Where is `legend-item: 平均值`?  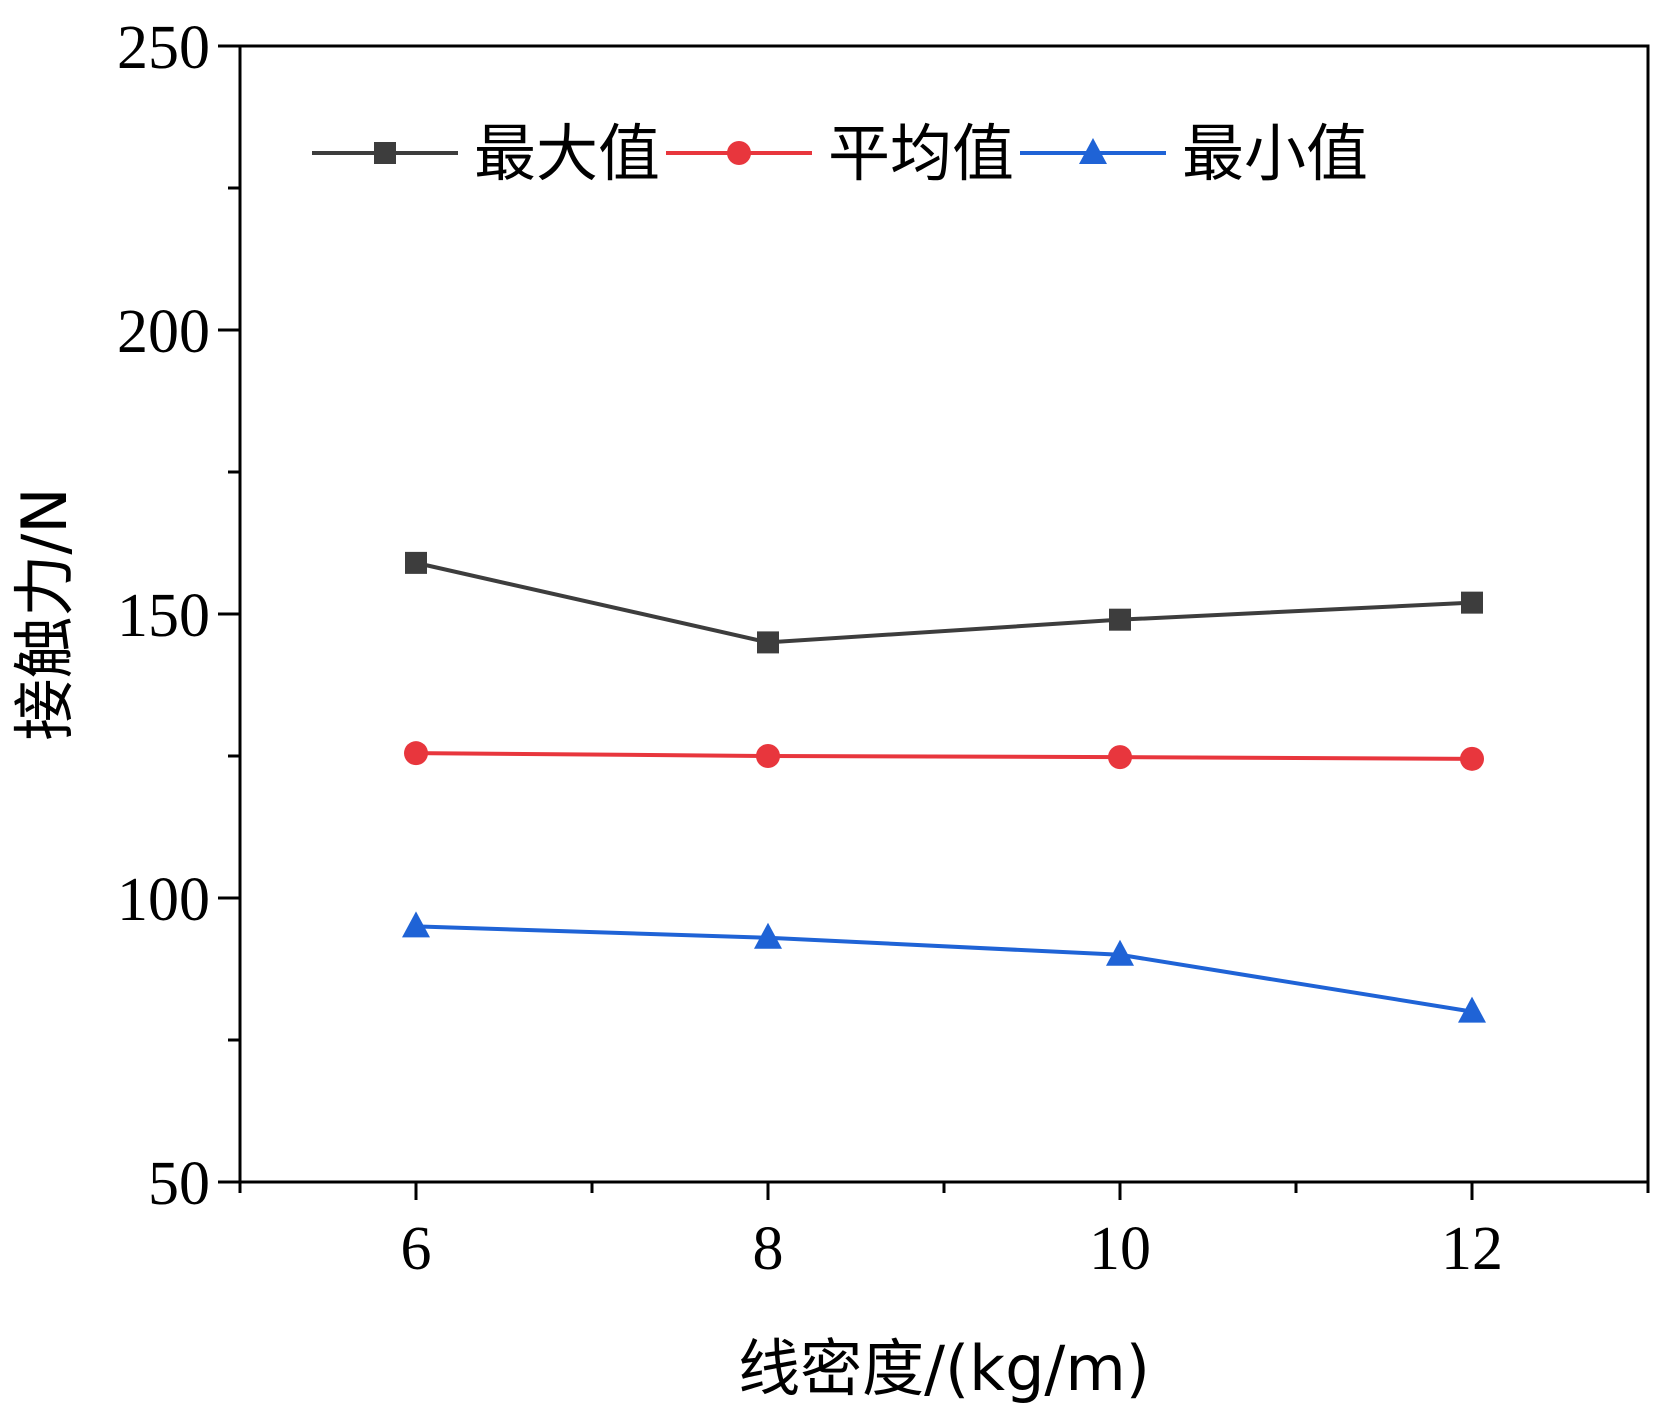
legend-item: 平均值 is located at coordinates (840, 153).